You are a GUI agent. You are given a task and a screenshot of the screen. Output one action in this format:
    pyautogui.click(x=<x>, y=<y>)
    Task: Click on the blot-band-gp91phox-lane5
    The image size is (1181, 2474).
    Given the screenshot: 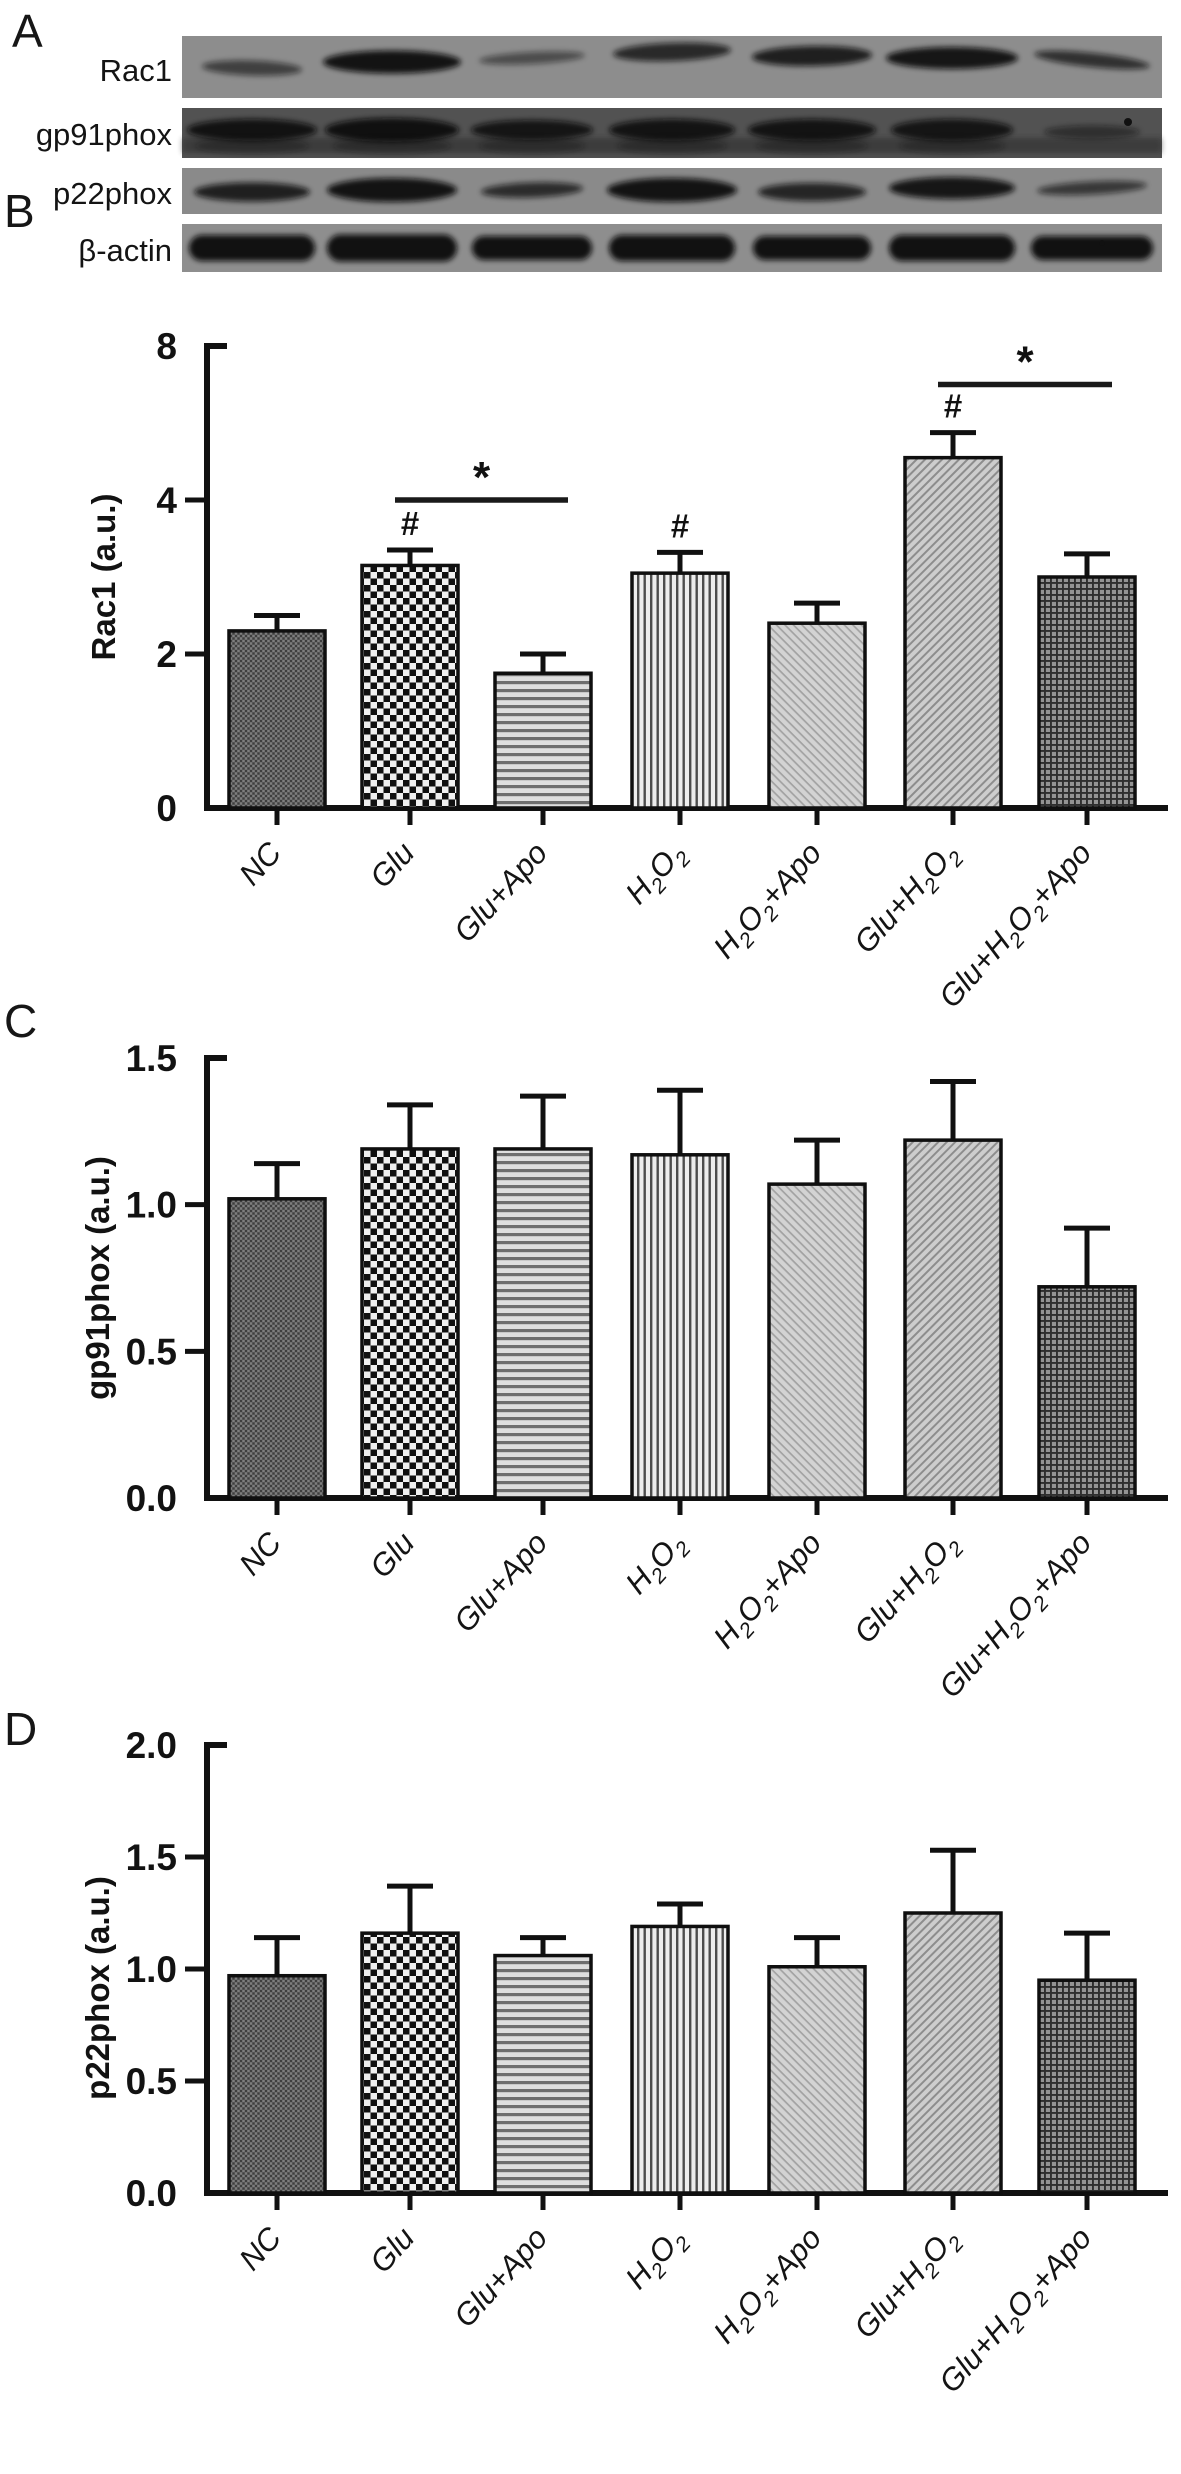 What is the action you would take?
    pyautogui.click(x=812, y=130)
    